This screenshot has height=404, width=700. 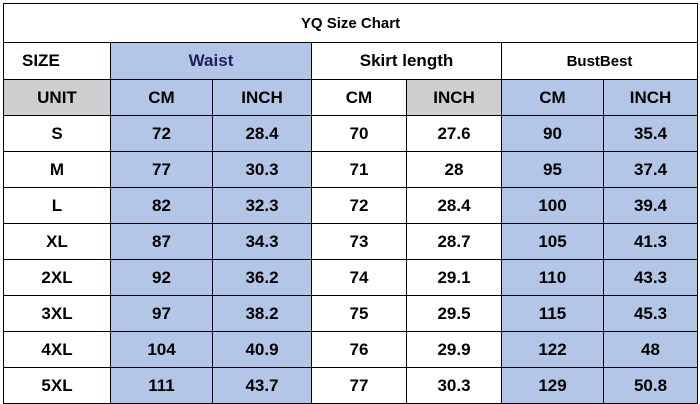 What do you see at coordinates (359, 313) in the screenshot?
I see `skirt-cm-cell: 75` at bounding box center [359, 313].